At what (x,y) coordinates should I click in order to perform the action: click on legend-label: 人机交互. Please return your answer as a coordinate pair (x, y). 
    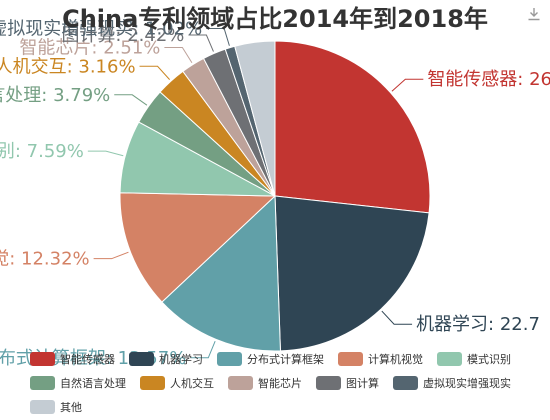
    Looking at the image, I should click on (192, 383).